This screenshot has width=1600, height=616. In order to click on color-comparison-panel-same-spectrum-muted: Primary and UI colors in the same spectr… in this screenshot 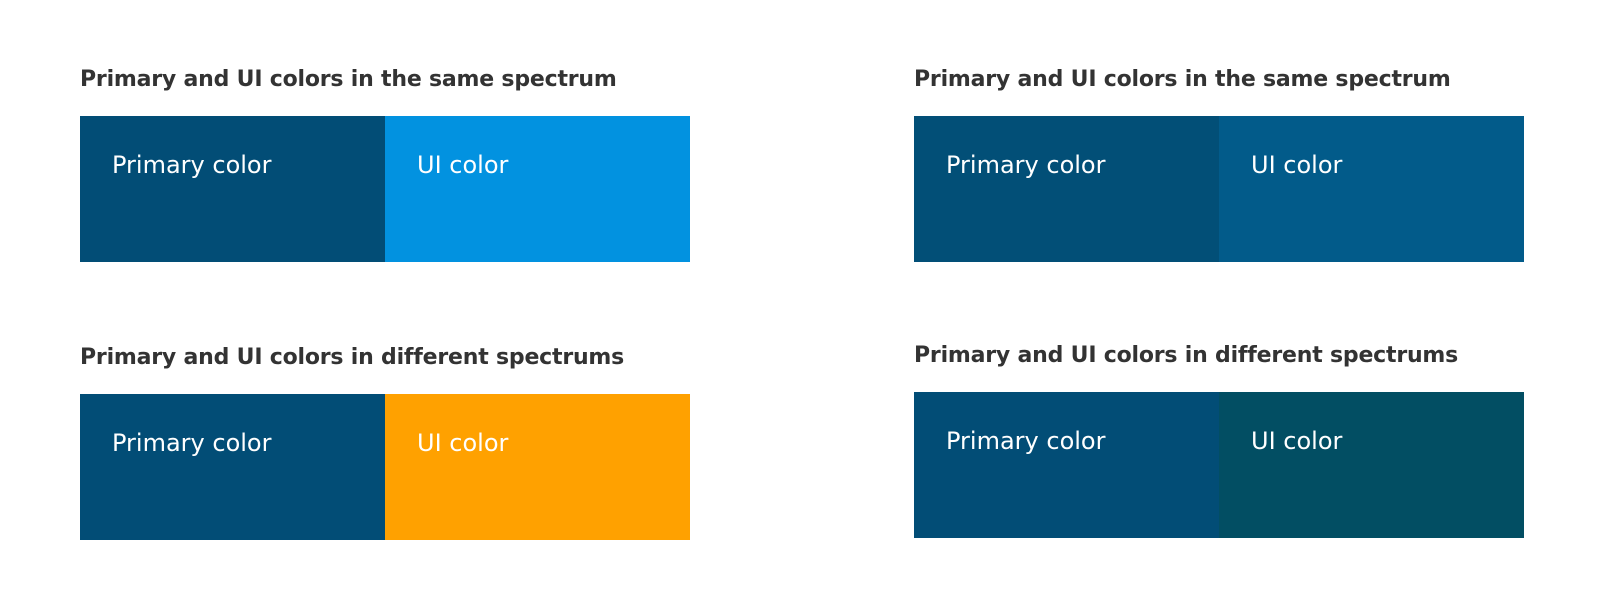, I will do `click(1219, 164)`.